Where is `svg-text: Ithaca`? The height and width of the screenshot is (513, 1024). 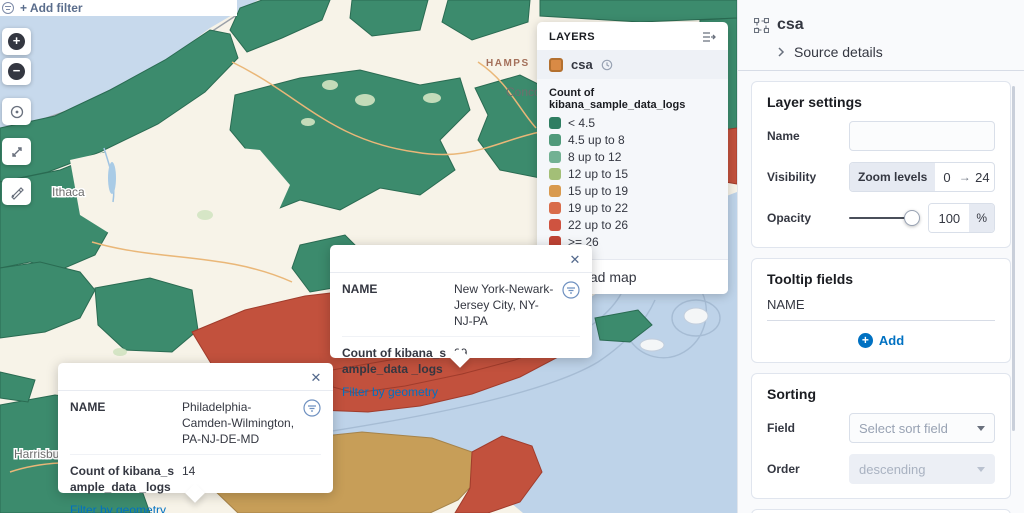
svg-text: Ithaca is located at coordinates (68, 192).